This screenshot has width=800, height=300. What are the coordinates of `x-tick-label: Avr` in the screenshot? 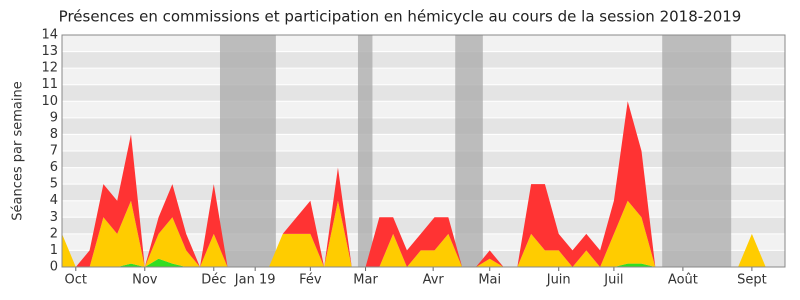 It's located at (434, 280).